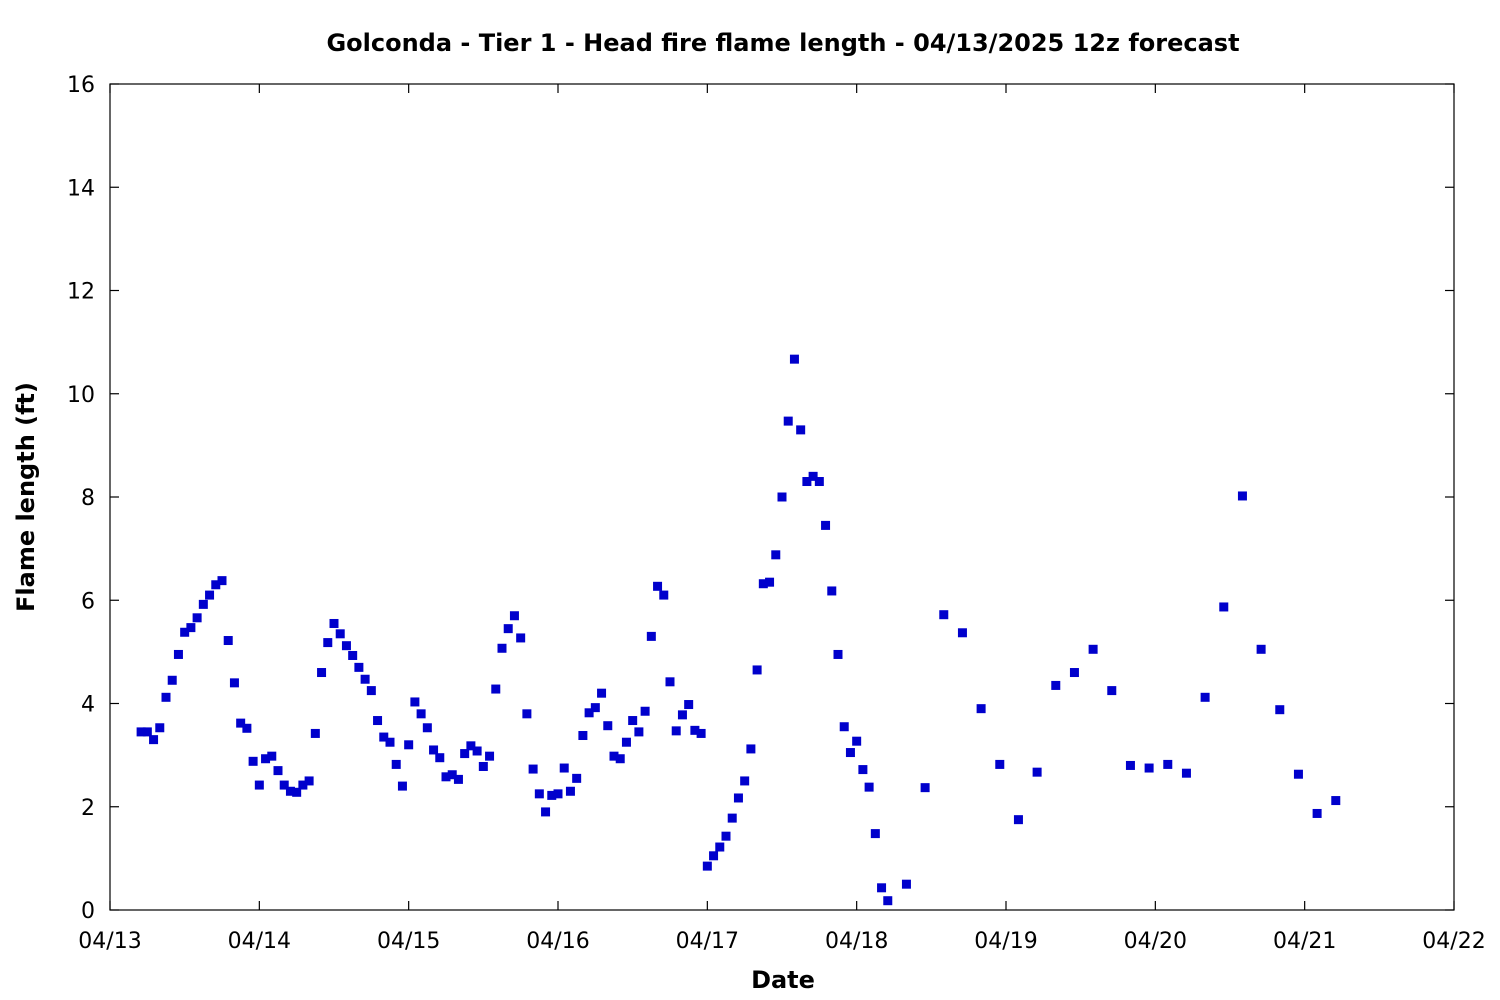  Describe the element at coordinates (557, 941) in the screenshot. I see `x-tick-label: 04/16` at that location.